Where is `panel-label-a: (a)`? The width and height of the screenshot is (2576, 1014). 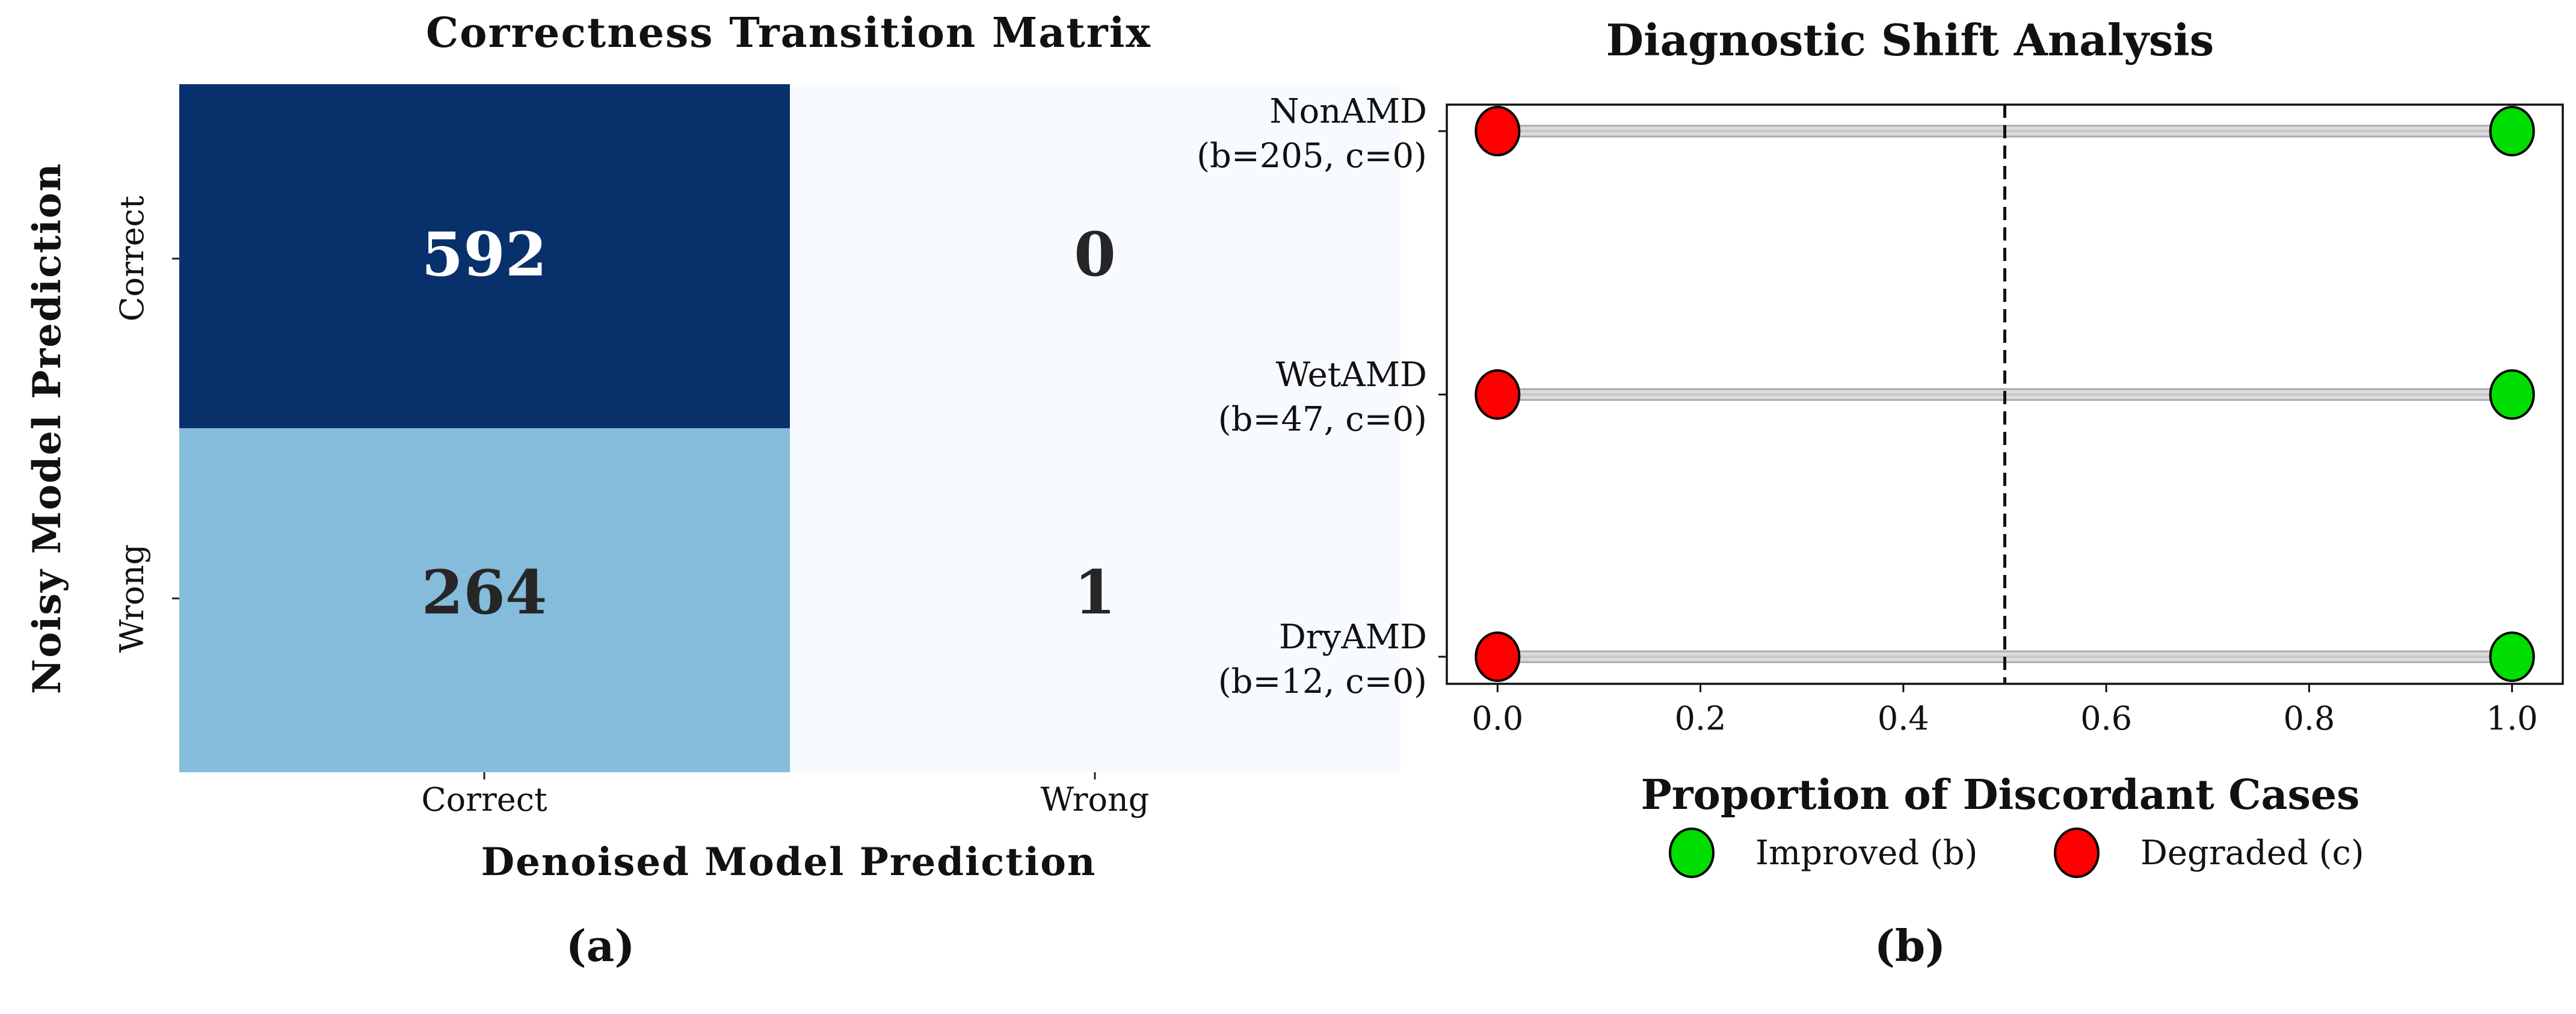
panel-label-a: (a) is located at coordinates (600, 945).